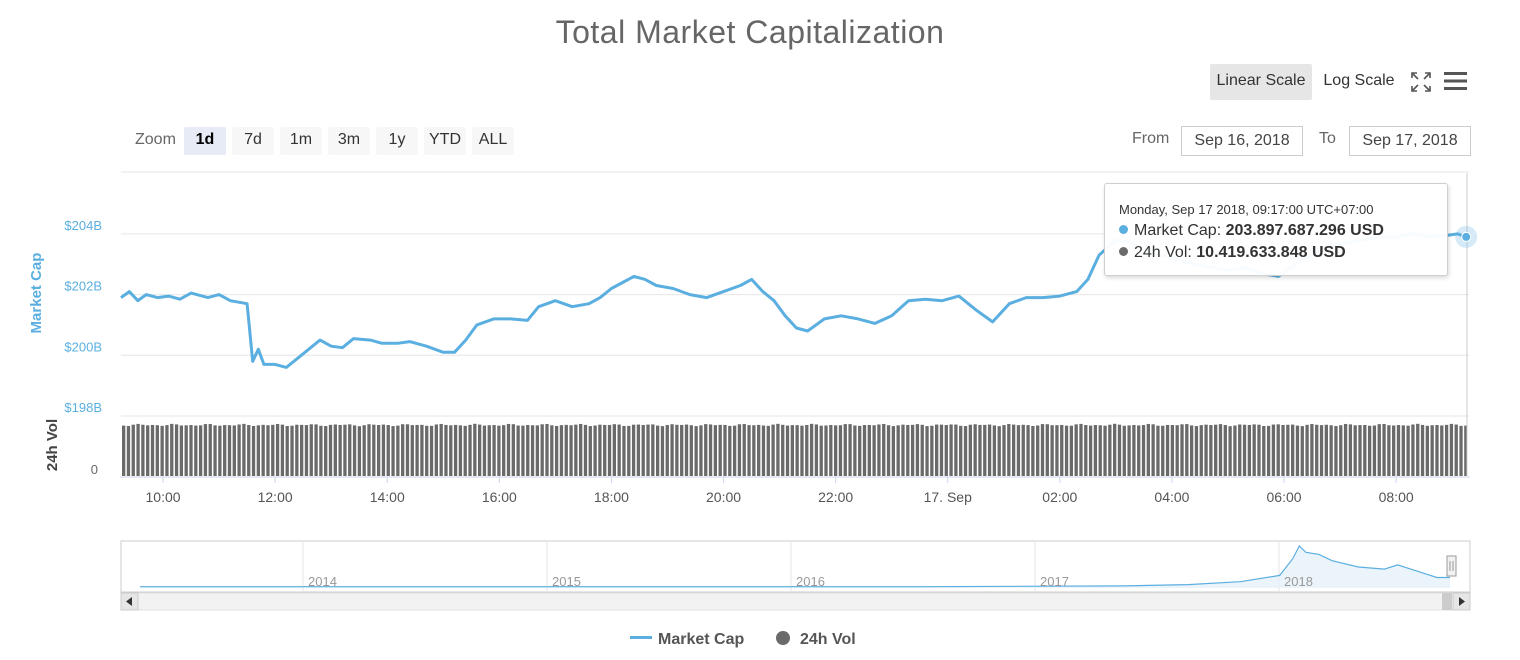 The image size is (1520, 660). What do you see at coordinates (835, 497) in the screenshot?
I see `x-tick-label: 22:00` at bounding box center [835, 497].